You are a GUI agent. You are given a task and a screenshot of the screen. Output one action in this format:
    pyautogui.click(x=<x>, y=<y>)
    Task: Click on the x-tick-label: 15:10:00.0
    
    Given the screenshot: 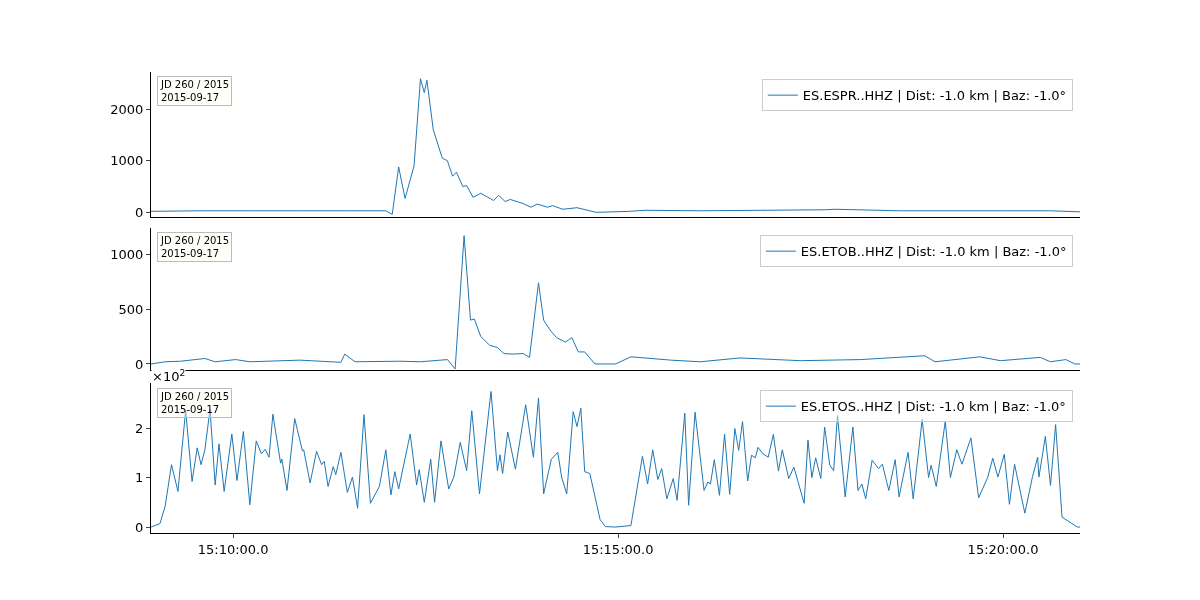 What is the action you would take?
    pyautogui.click(x=233, y=549)
    